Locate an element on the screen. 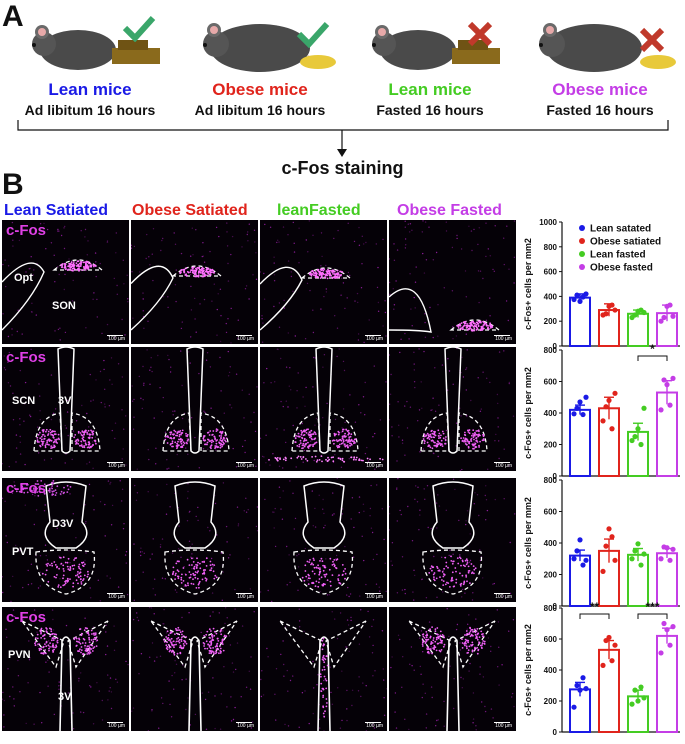  group-3-title: Lean mice is located at coordinates (430, 89).